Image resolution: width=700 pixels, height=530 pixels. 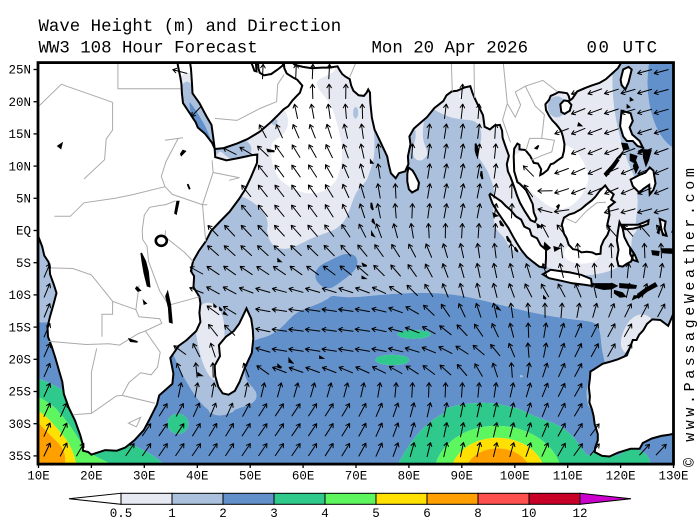 What do you see at coordinates (579, 514) in the screenshot?
I see `svg-text: 12` at bounding box center [579, 514].